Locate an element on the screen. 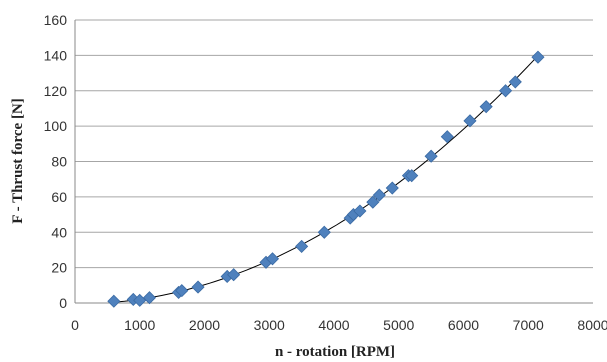  y-tick-label: 140 is located at coordinates (56, 55).